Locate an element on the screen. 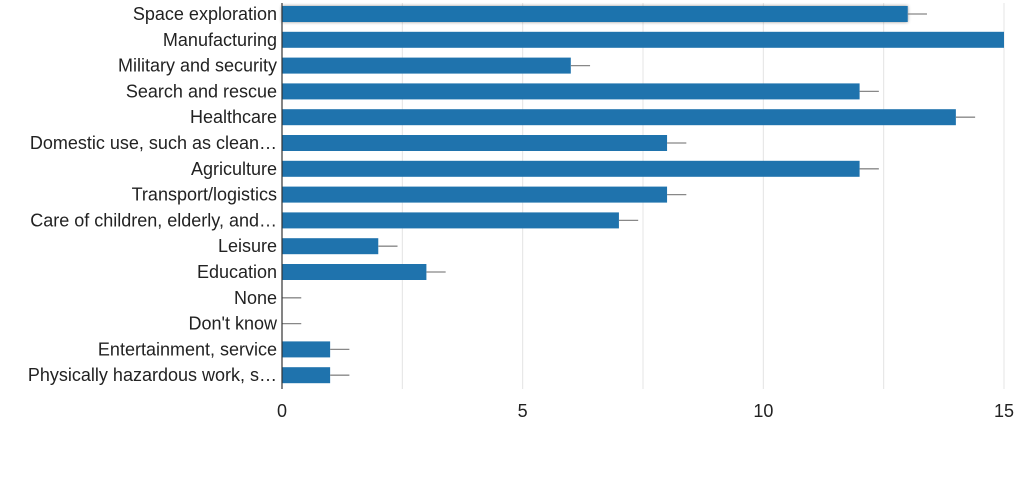 The height and width of the screenshot is (483, 1018). x-tick-label: 15 is located at coordinates (1004, 411).